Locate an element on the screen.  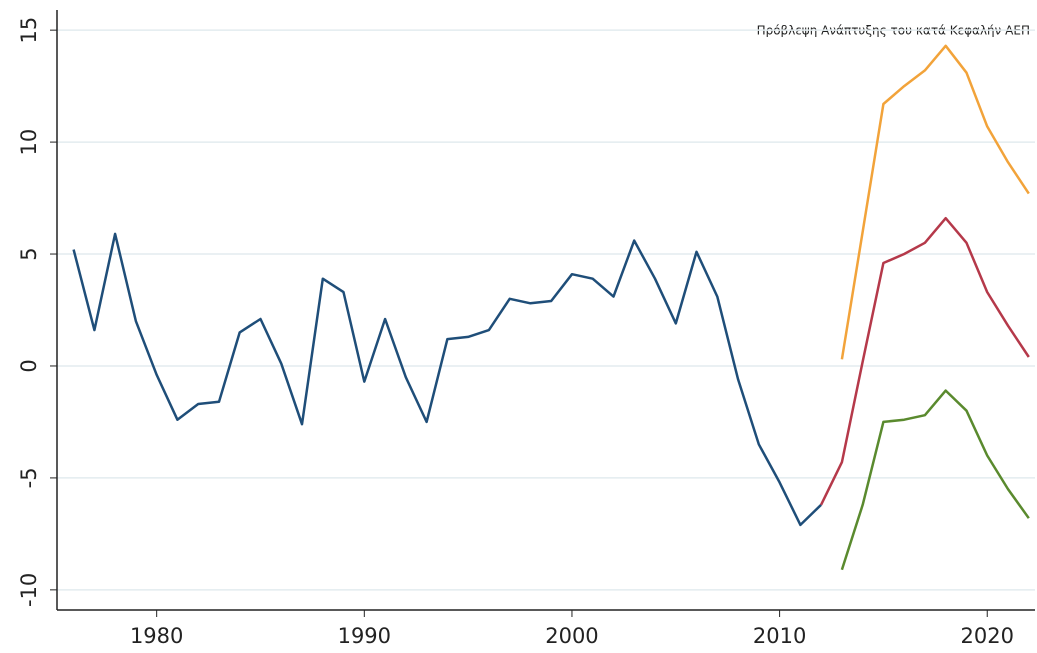
y-tick-label: 0 is located at coordinates (29, 365).